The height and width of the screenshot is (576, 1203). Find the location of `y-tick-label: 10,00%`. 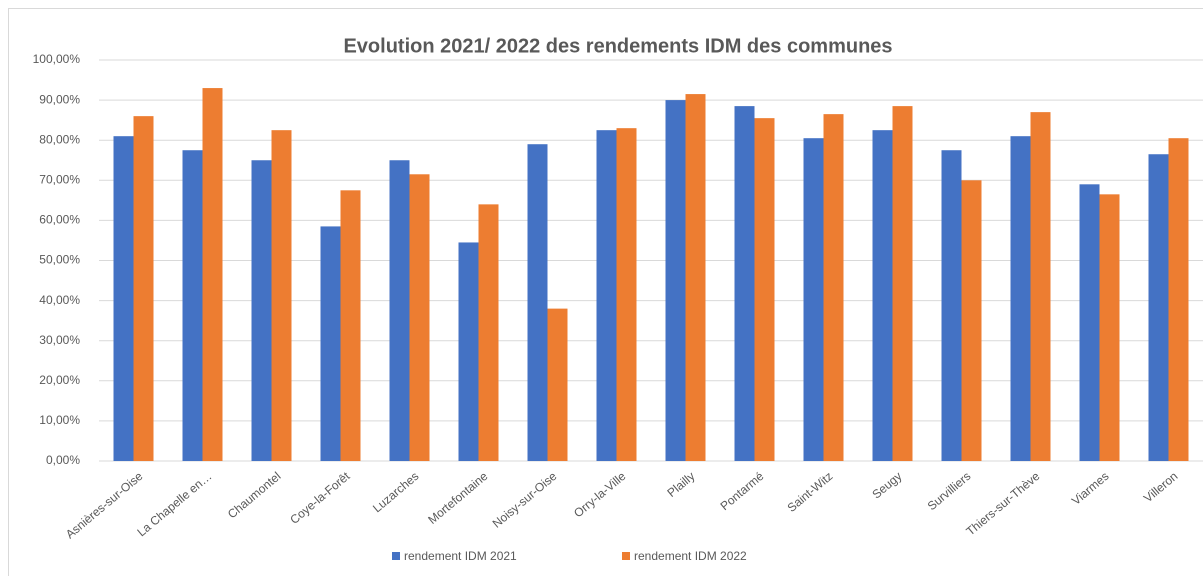

y-tick-label: 10,00% is located at coordinates (59, 420).